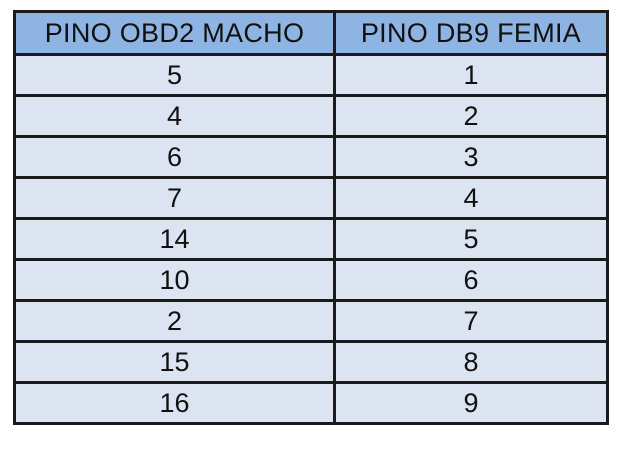 This screenshot has height=465, width=617. I want to click on db9-pin-cell: 3, so click(471, 157).